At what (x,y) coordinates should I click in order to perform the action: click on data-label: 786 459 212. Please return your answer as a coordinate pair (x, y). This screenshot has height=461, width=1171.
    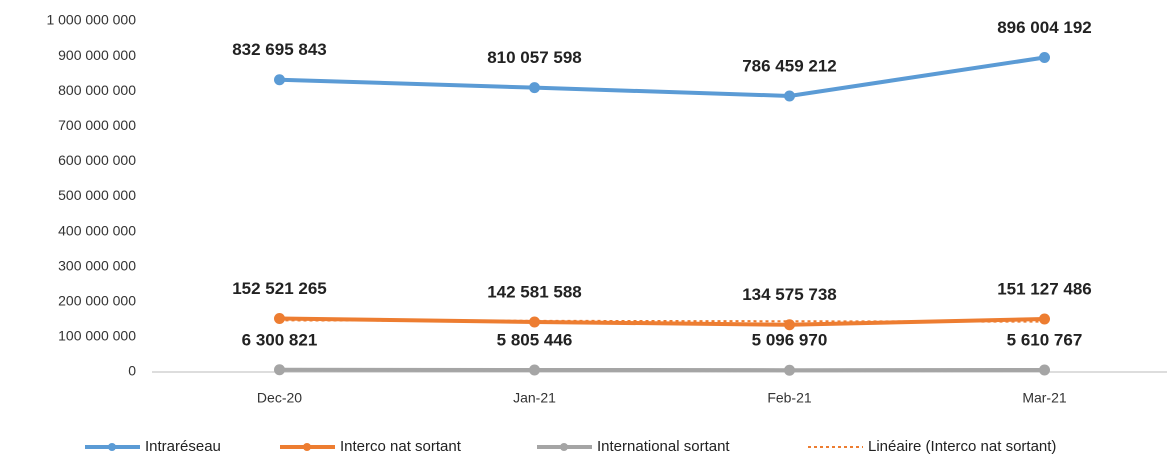
    Looking at the image, I should click on (789, 65).